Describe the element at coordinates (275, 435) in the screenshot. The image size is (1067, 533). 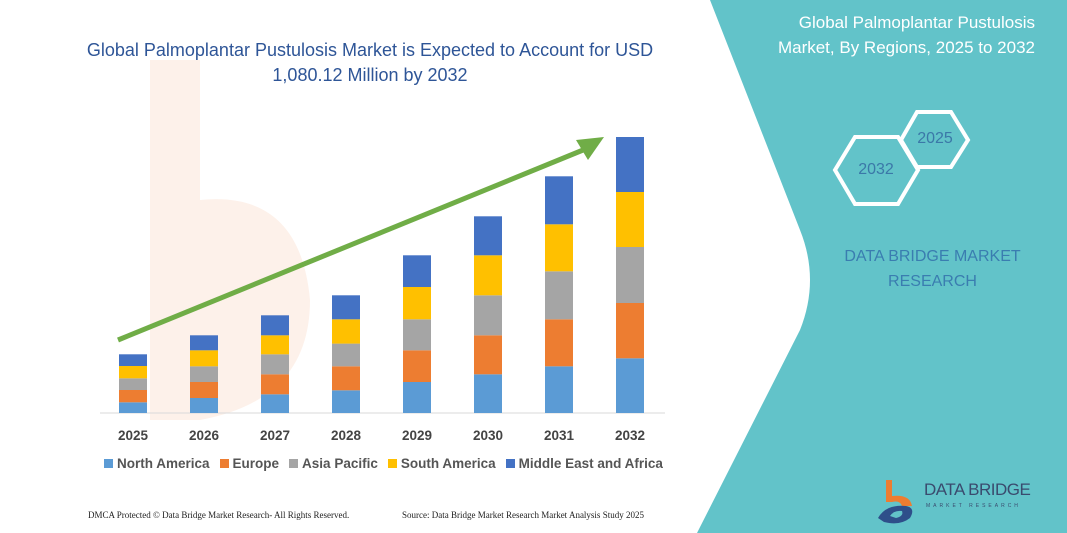
I see `x-tick-label: 2027` at that location.